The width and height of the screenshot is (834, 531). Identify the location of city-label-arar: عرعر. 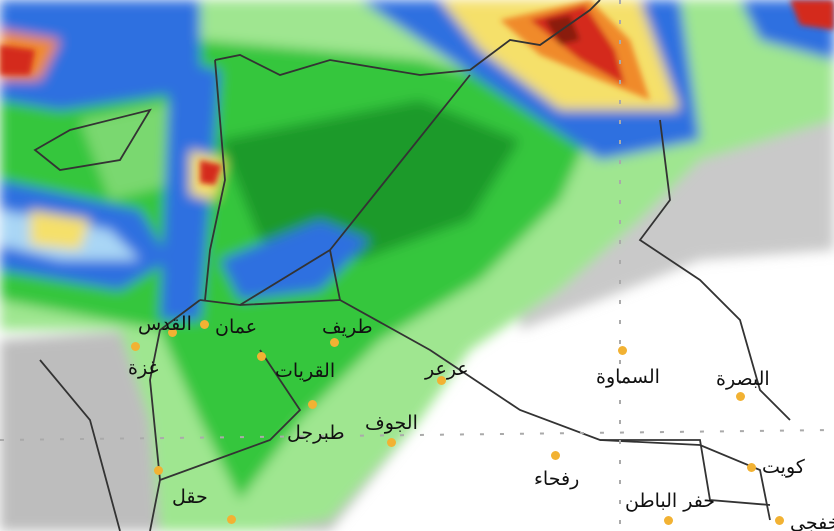
(447, 369).